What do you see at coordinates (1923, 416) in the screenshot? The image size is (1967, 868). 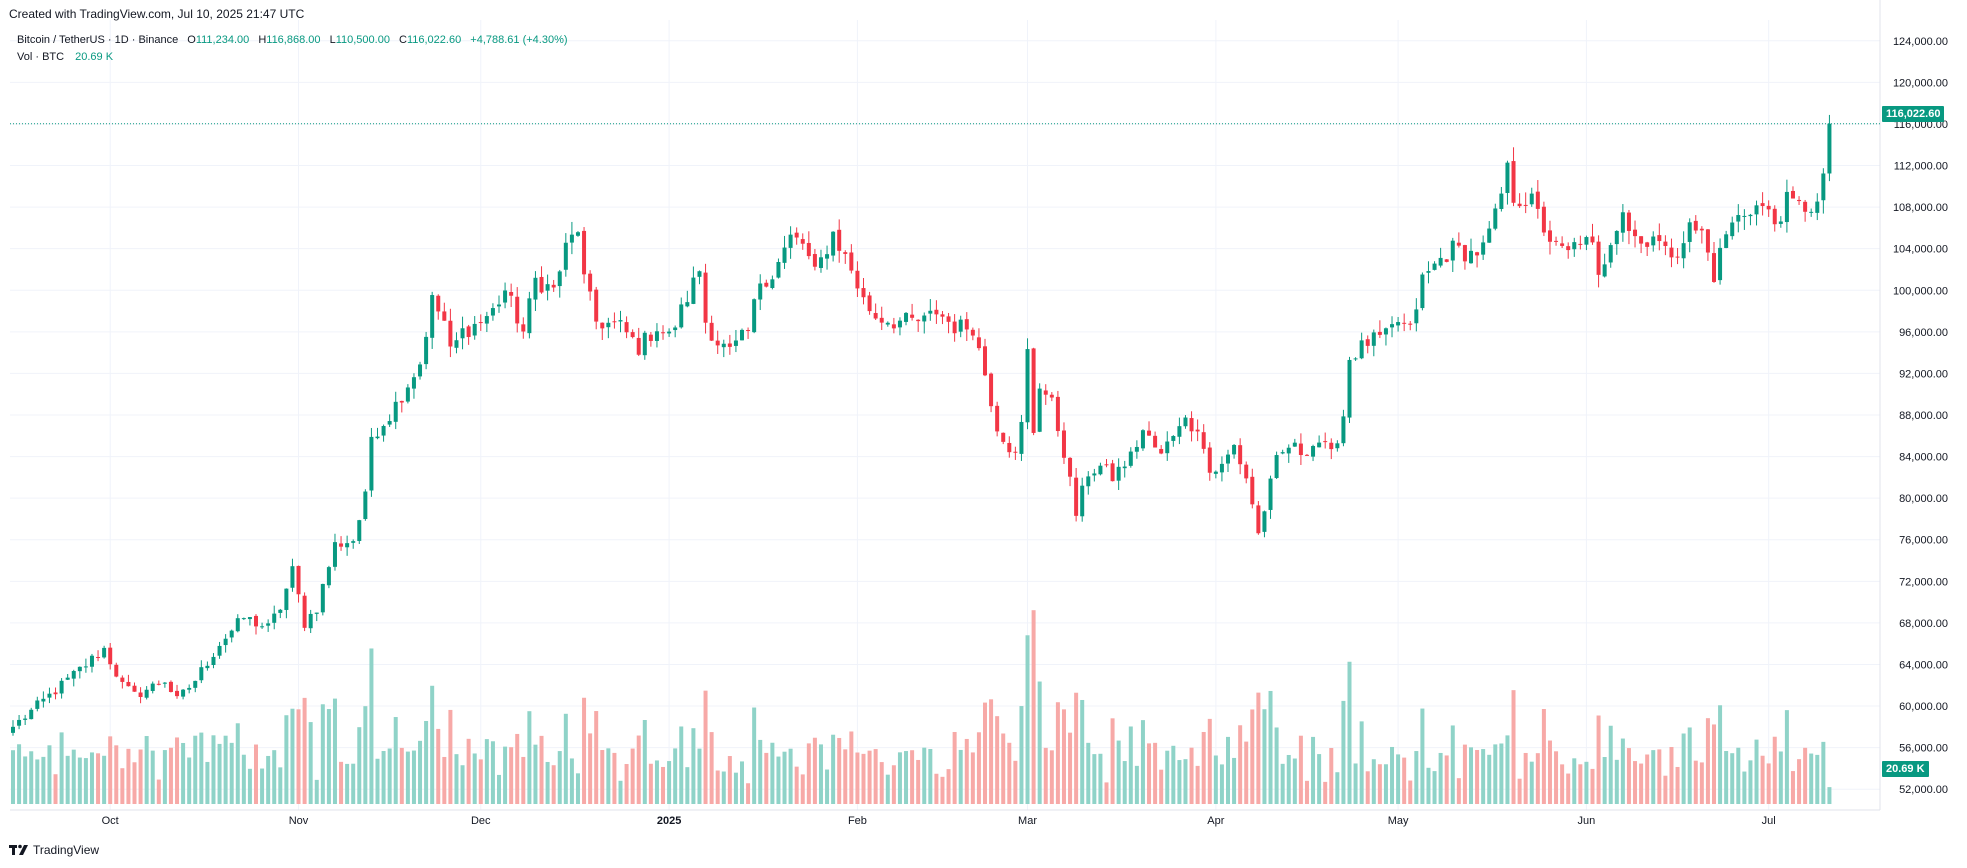 I see `y-tick-label: 88,000.00` at bounding box center [1923, 416].